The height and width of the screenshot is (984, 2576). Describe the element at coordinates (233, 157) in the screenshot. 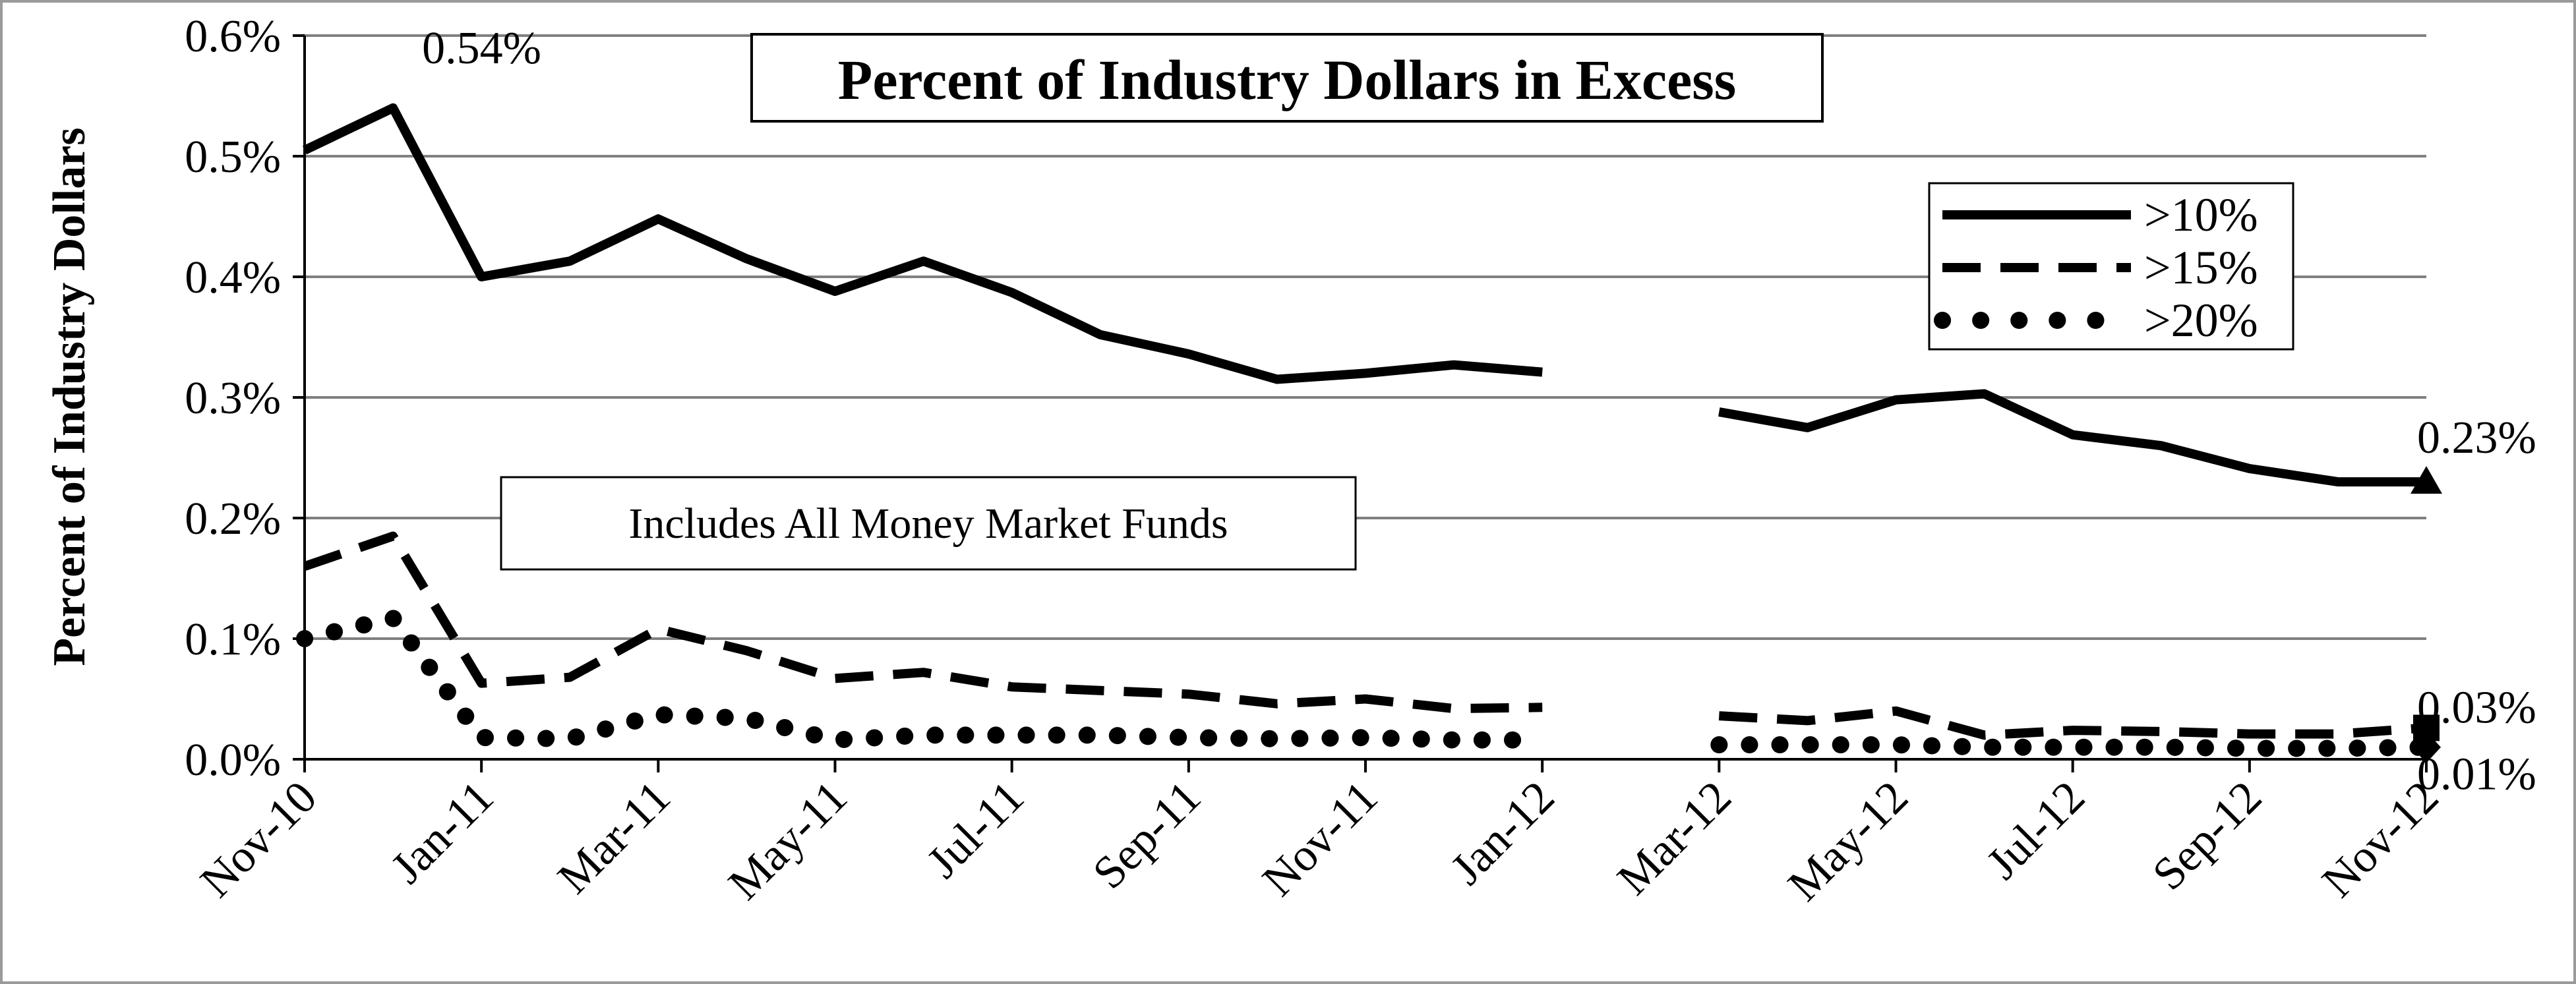

I see `y-tick-label: 0.5%` at that location.